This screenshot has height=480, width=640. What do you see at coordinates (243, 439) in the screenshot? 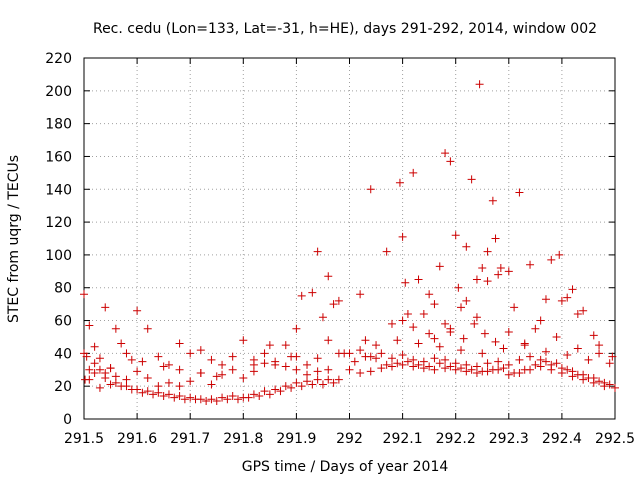
I see `x-tick-label: 291.8` at bounding box center [243, 439].